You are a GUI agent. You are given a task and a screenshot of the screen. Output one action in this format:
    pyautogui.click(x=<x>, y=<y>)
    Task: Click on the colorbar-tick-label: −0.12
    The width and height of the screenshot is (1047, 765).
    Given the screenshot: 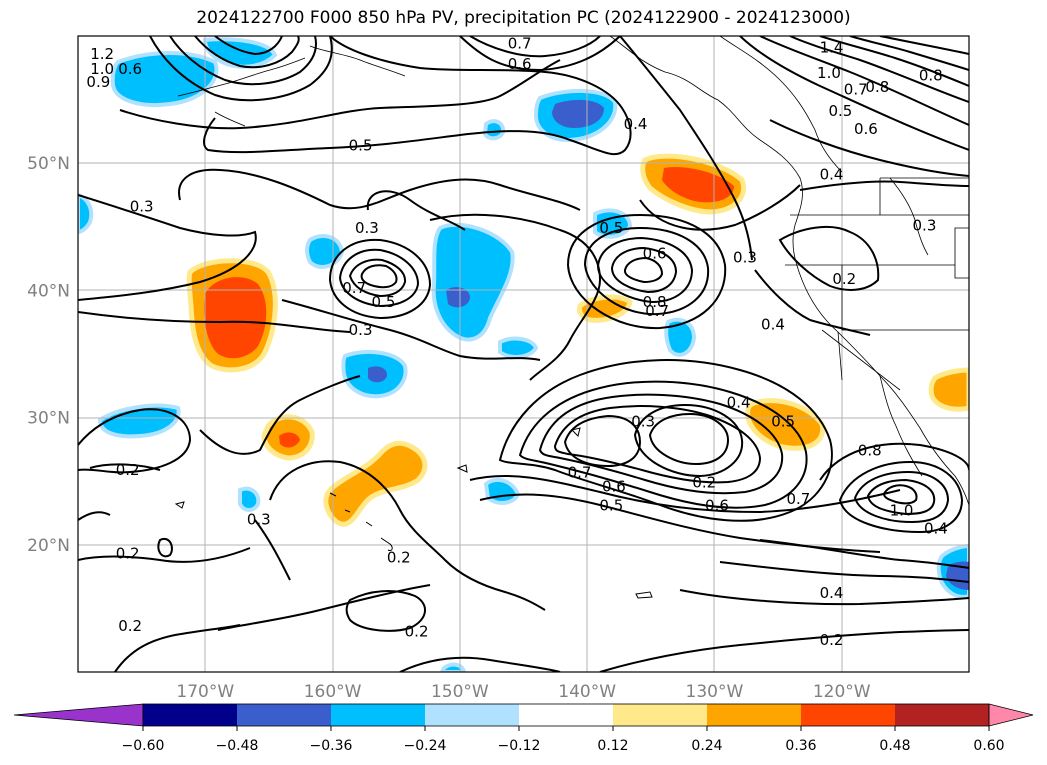 What is the action you would take?
    pyautogui.click(x=519, y=746)
    